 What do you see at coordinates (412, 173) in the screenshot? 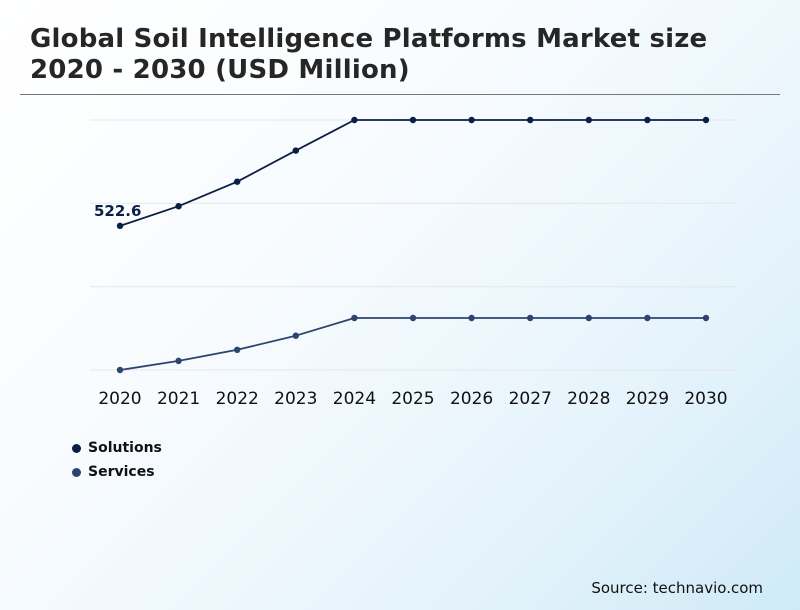
I see `series-line-solutions` at bounding box center [412, 173].